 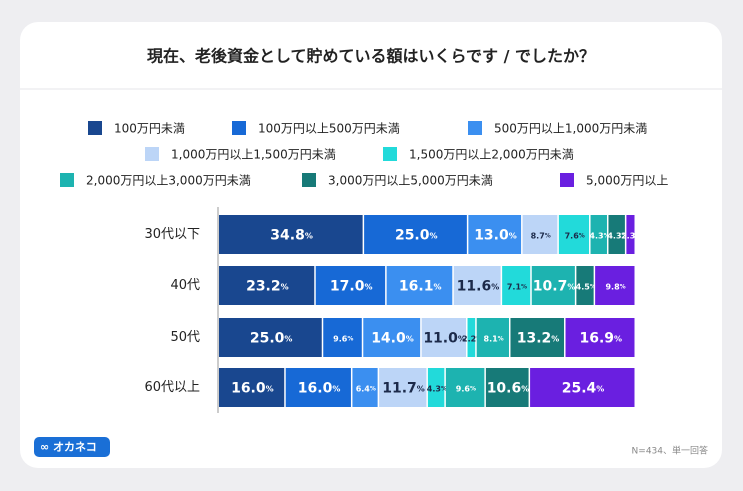 I want to click on value-label: 7.1%, so click(x=517, y=286).